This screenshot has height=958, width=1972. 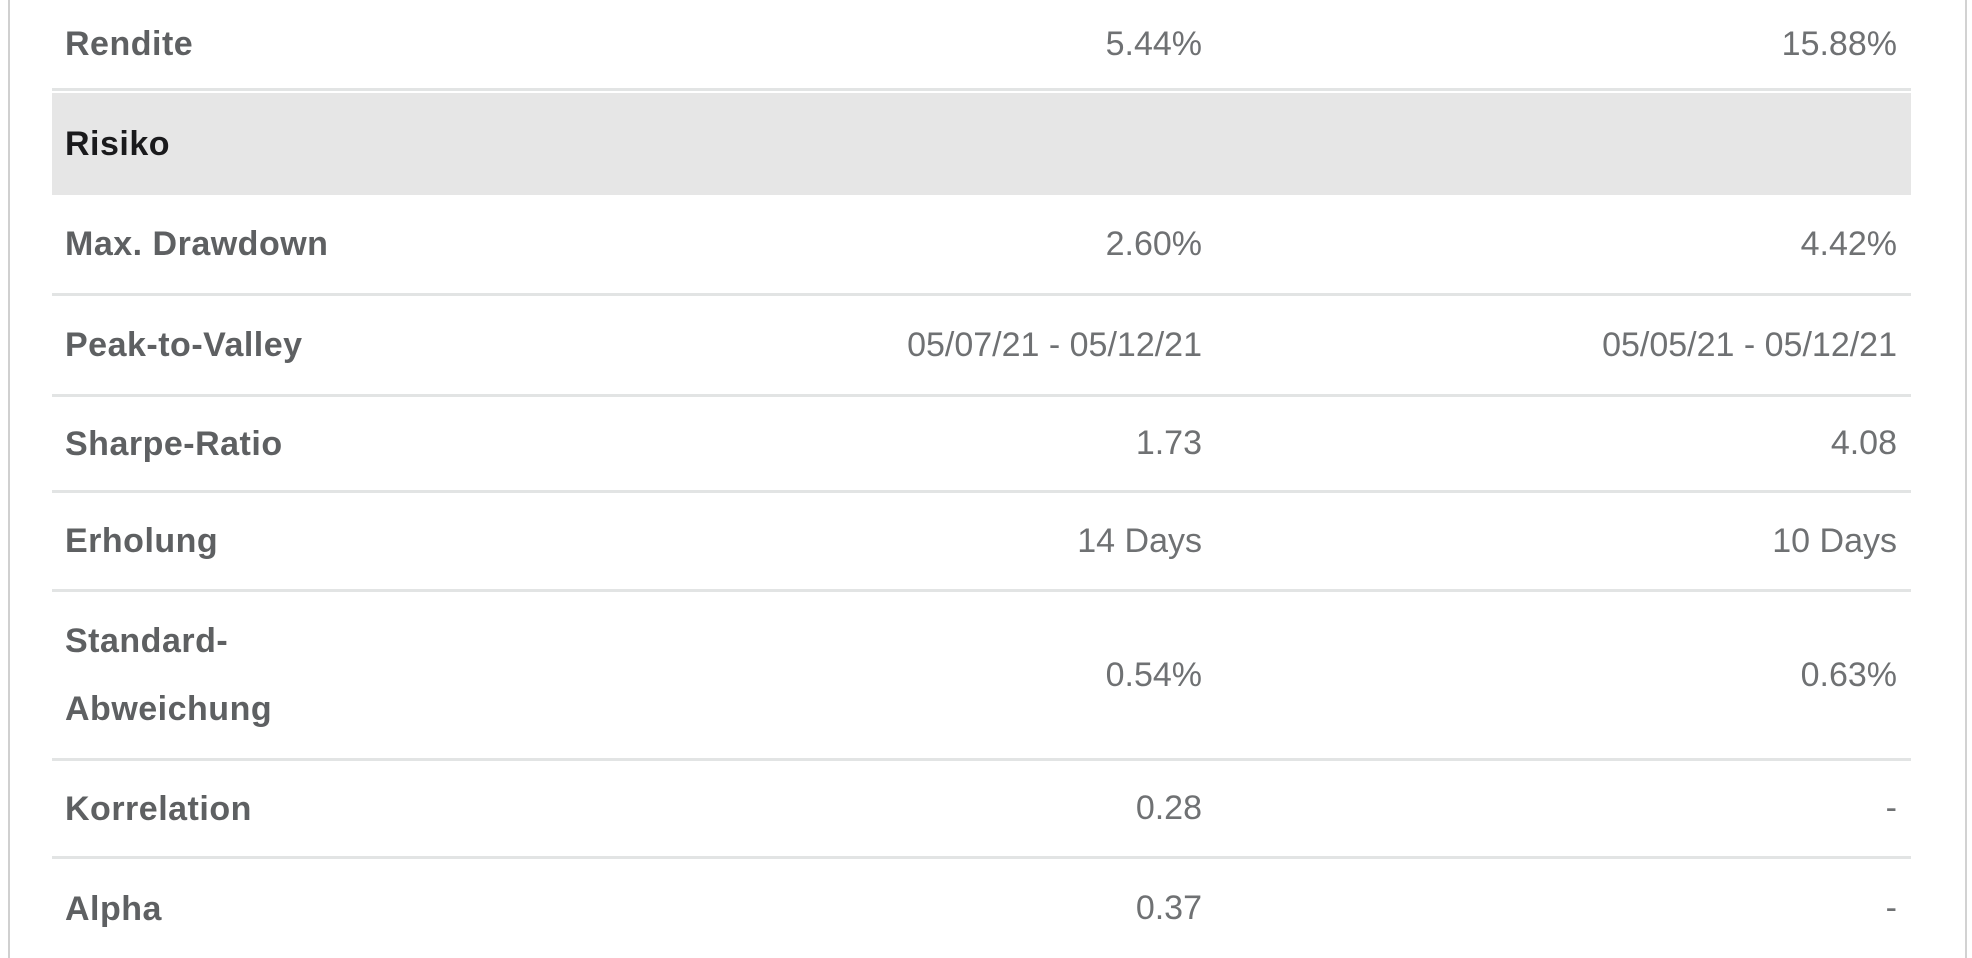 I want to click on table-row-rendite: Rendite 5.44% 15.88%, so click(x=981, y=45).